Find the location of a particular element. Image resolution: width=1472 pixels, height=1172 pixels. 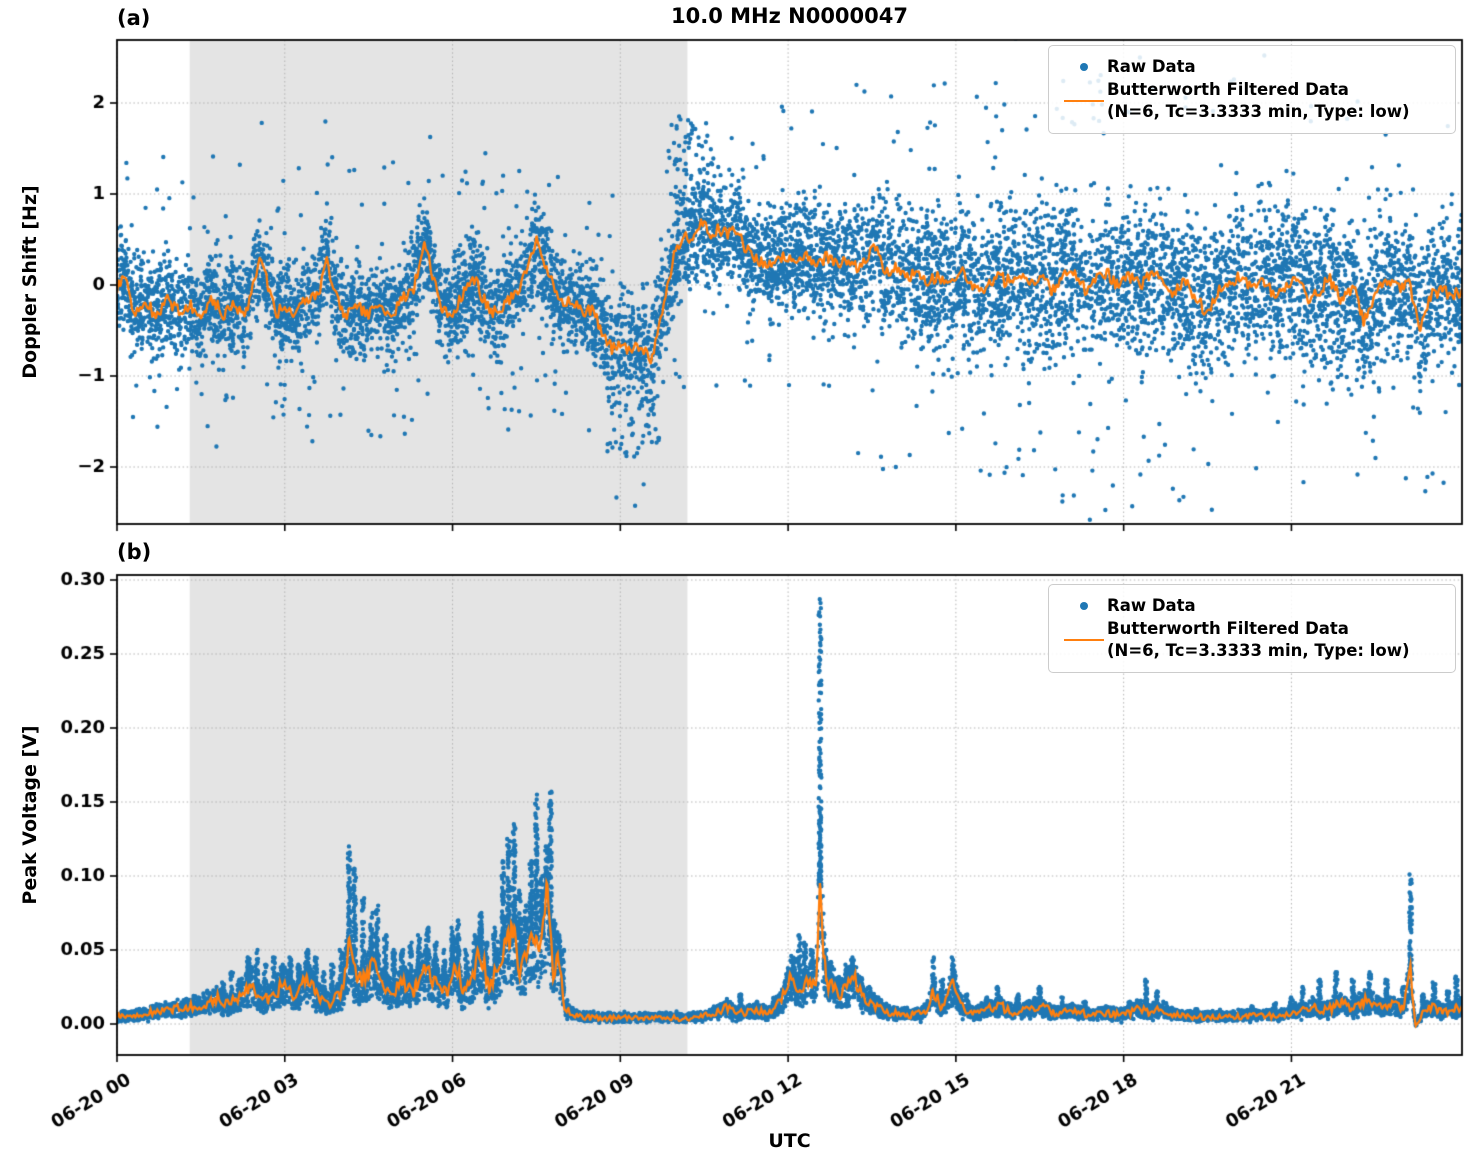

panel-b-label: (b) is located at coordinates (134, 552).